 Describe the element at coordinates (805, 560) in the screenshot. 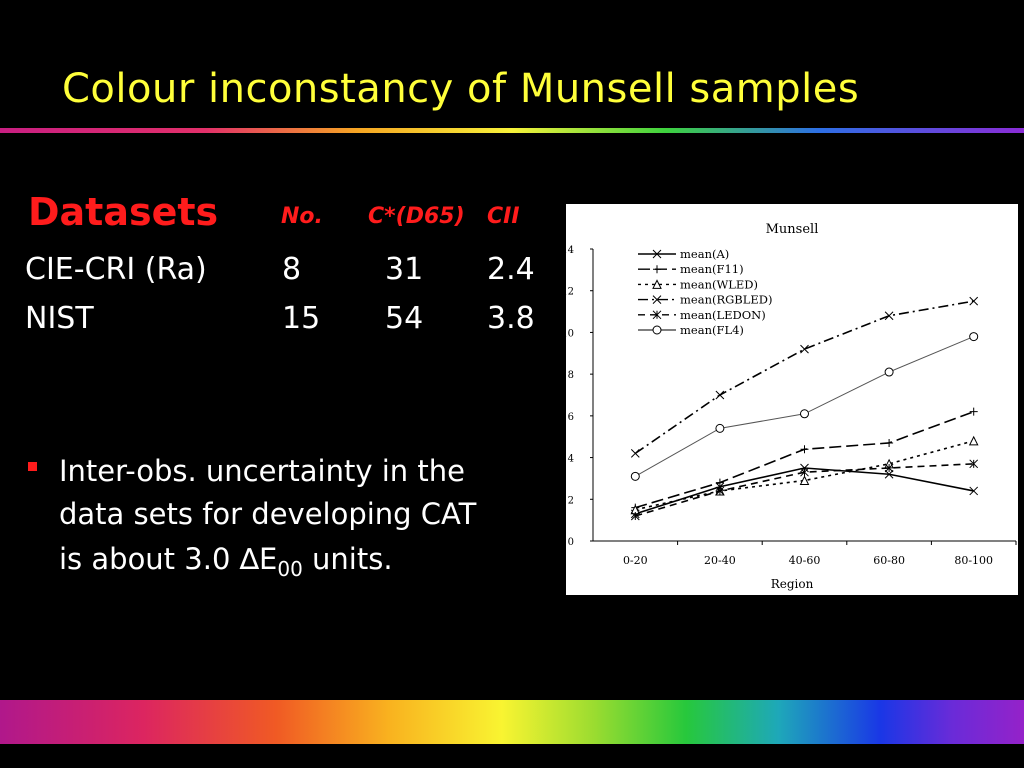

I see `x-tick-label: 40-60` at that location.